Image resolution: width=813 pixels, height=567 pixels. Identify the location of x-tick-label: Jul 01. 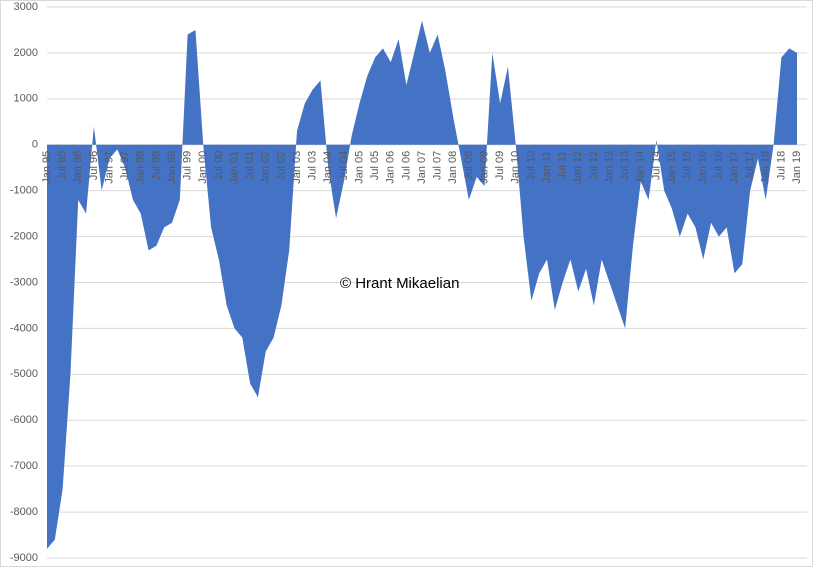
(250, 165).